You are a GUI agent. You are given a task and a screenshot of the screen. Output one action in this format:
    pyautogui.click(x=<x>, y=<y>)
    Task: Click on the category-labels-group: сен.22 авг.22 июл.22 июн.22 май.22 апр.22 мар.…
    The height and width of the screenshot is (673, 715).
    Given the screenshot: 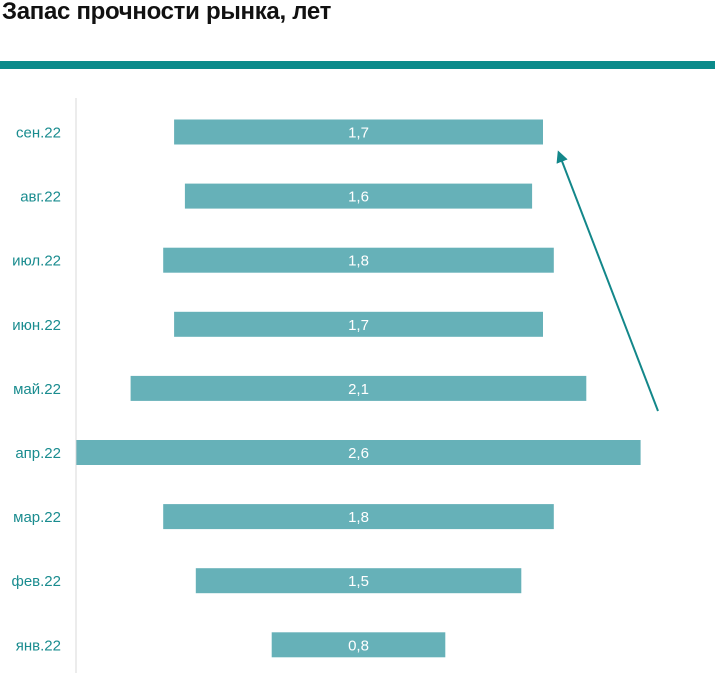 What is the action you would take?
    pyautogui.click(x=36, y=390)
    